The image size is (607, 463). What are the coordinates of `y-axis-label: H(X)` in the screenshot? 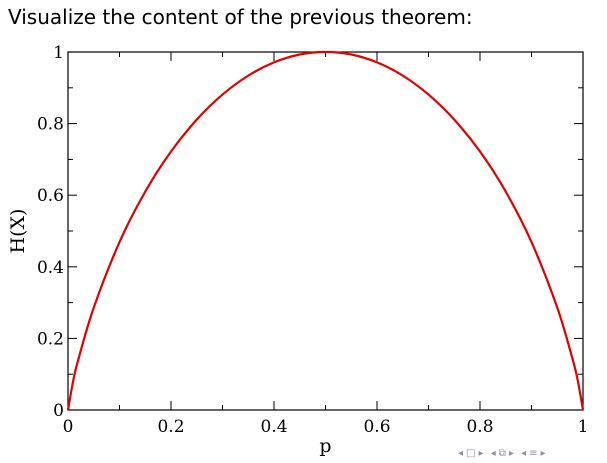 It's located at (18, 231).